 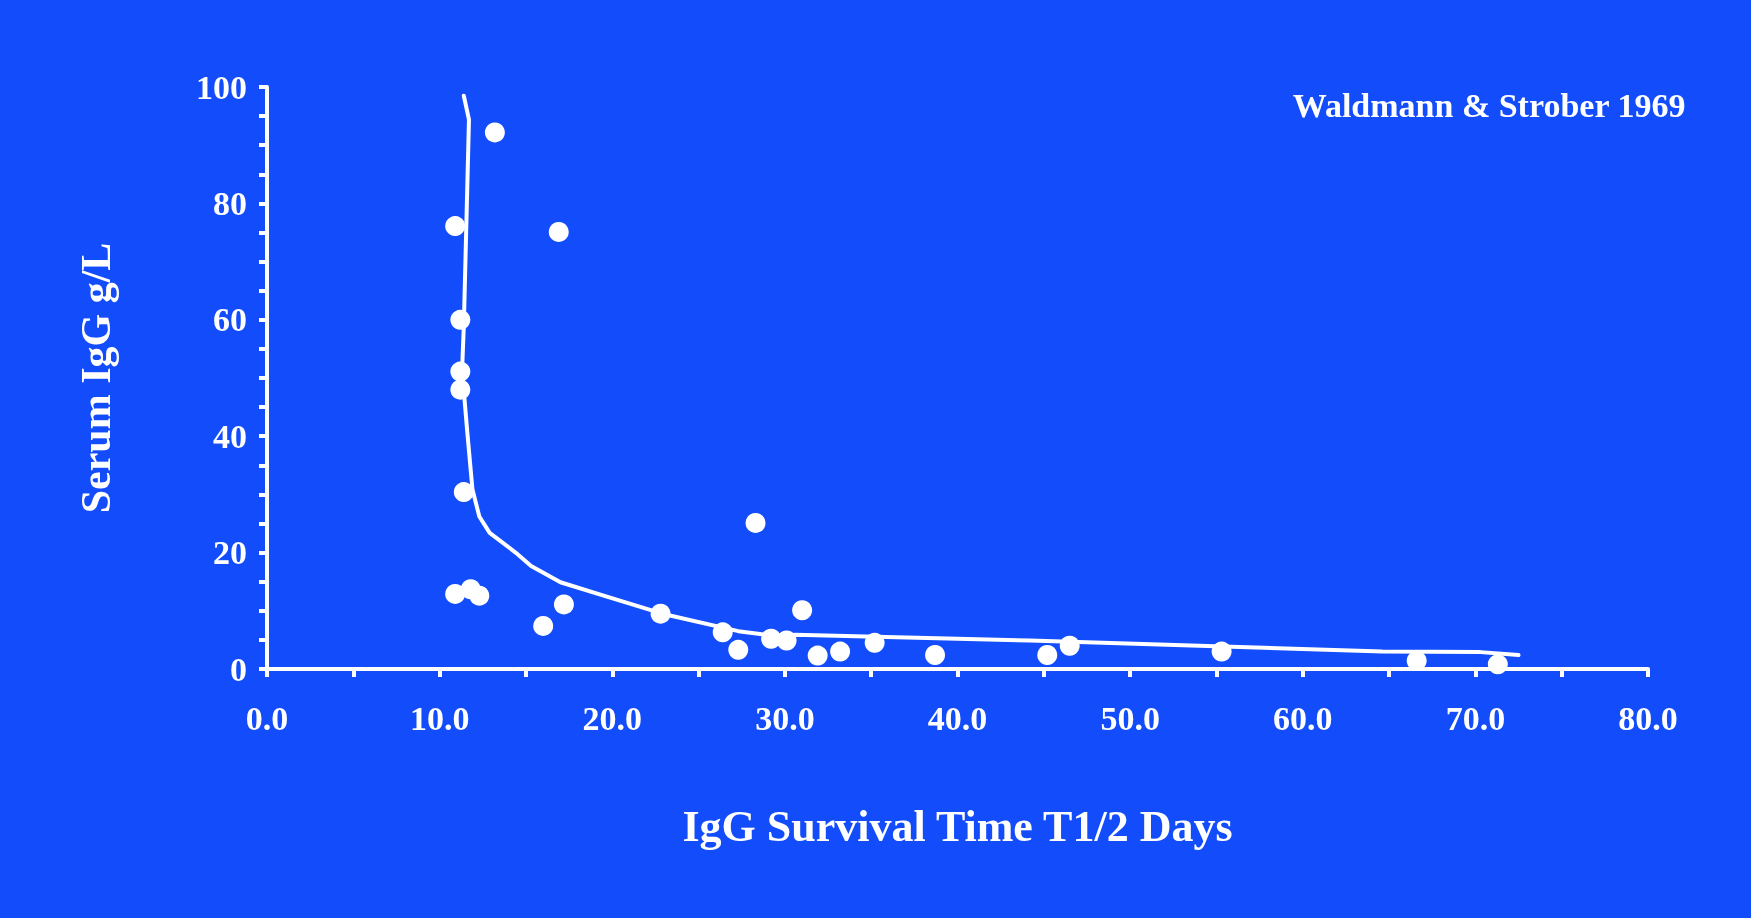 What do you see at coordinates (1489, 105) in the screenshot?
I see `annotation: Waldmann & Strober 1969` at bounding box center [1489, 105].